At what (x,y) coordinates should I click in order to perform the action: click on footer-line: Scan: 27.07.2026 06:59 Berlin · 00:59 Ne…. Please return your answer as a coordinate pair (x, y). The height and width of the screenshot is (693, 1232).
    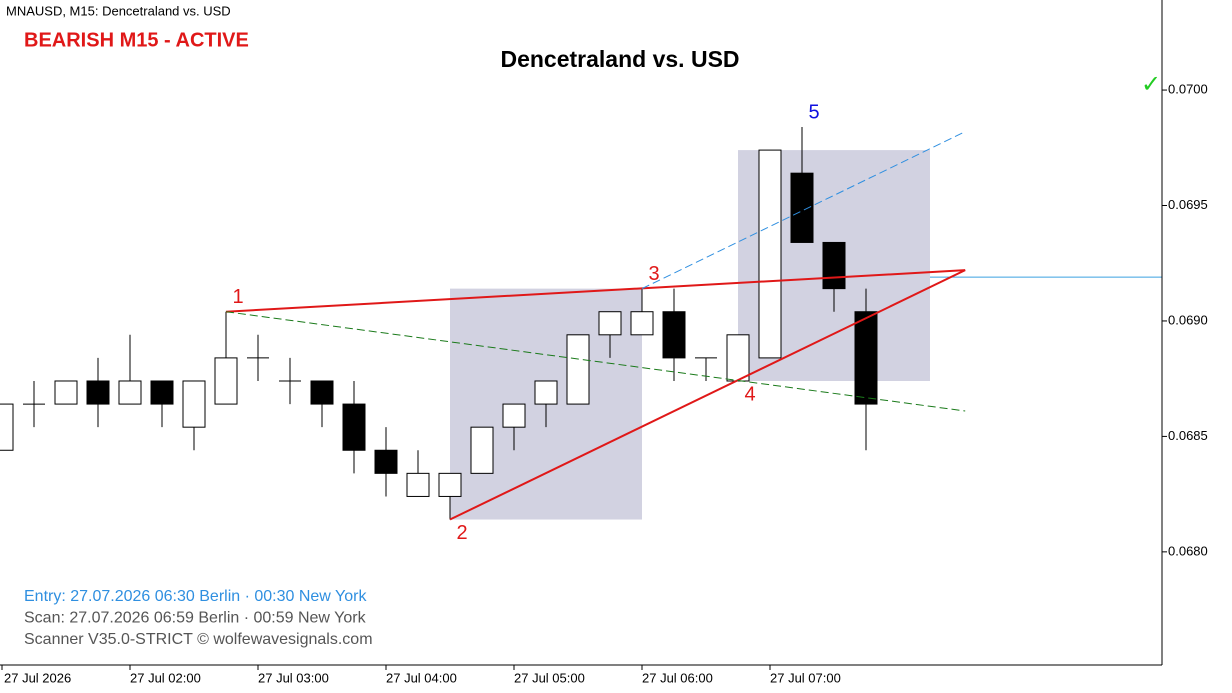
    Looking at the image, I should click on (195, 618).